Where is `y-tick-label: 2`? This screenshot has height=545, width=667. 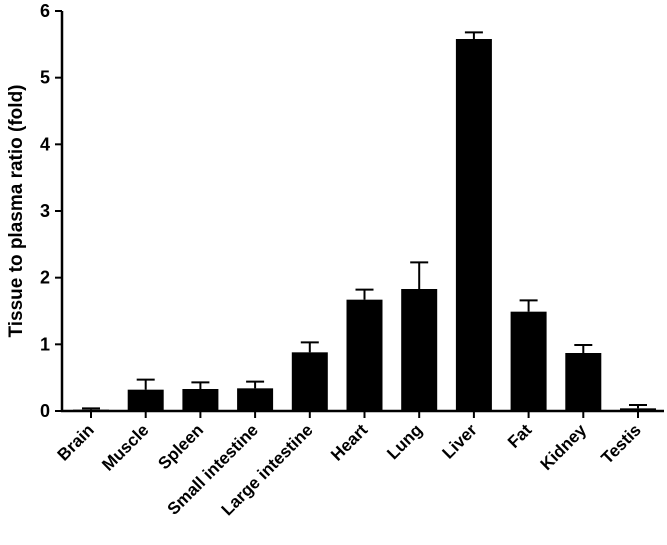 y-tick-label: 2 is located at coordinates (45, 278).